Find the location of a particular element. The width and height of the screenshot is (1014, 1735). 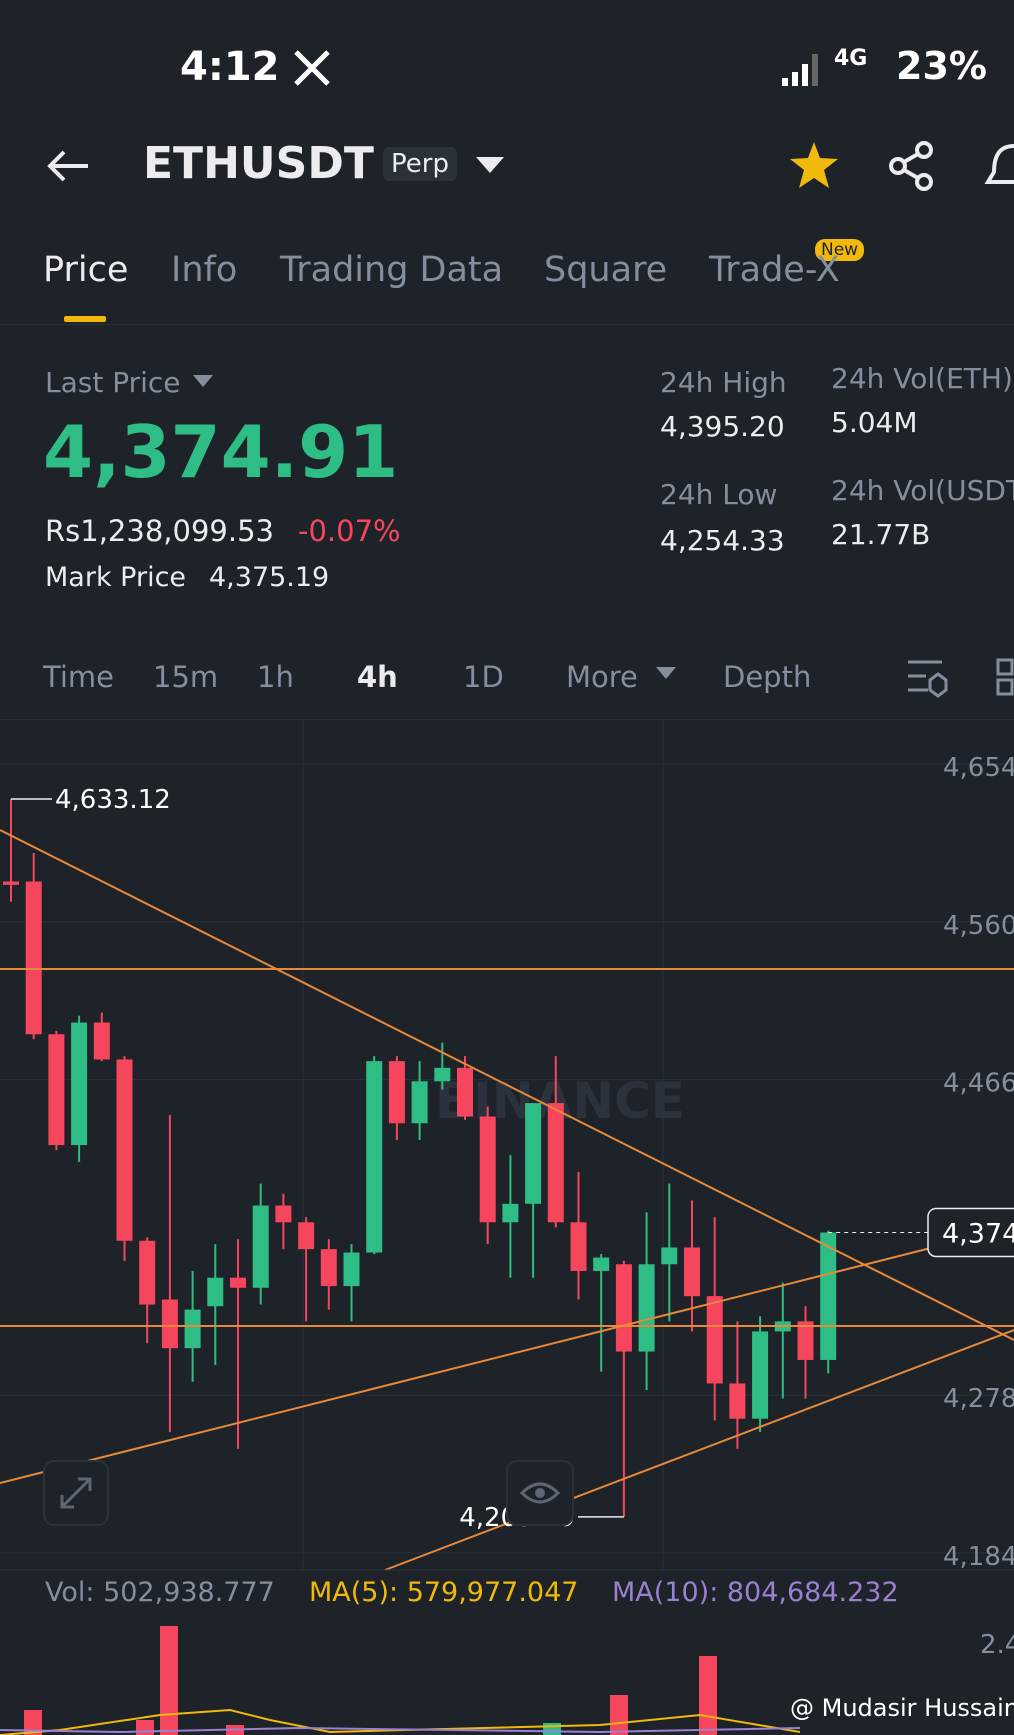

divider is located at coordinates (507, 324).